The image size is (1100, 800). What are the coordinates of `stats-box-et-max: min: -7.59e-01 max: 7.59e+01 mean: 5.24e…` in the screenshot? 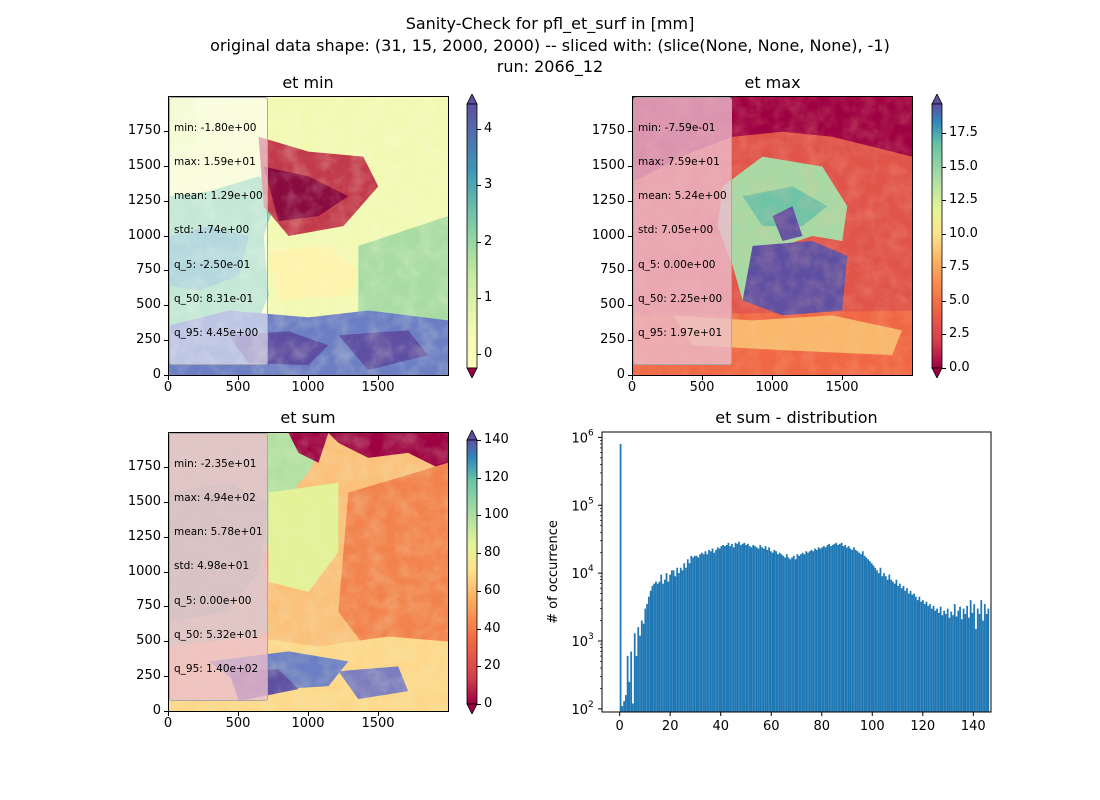 It's located at (682, 231).